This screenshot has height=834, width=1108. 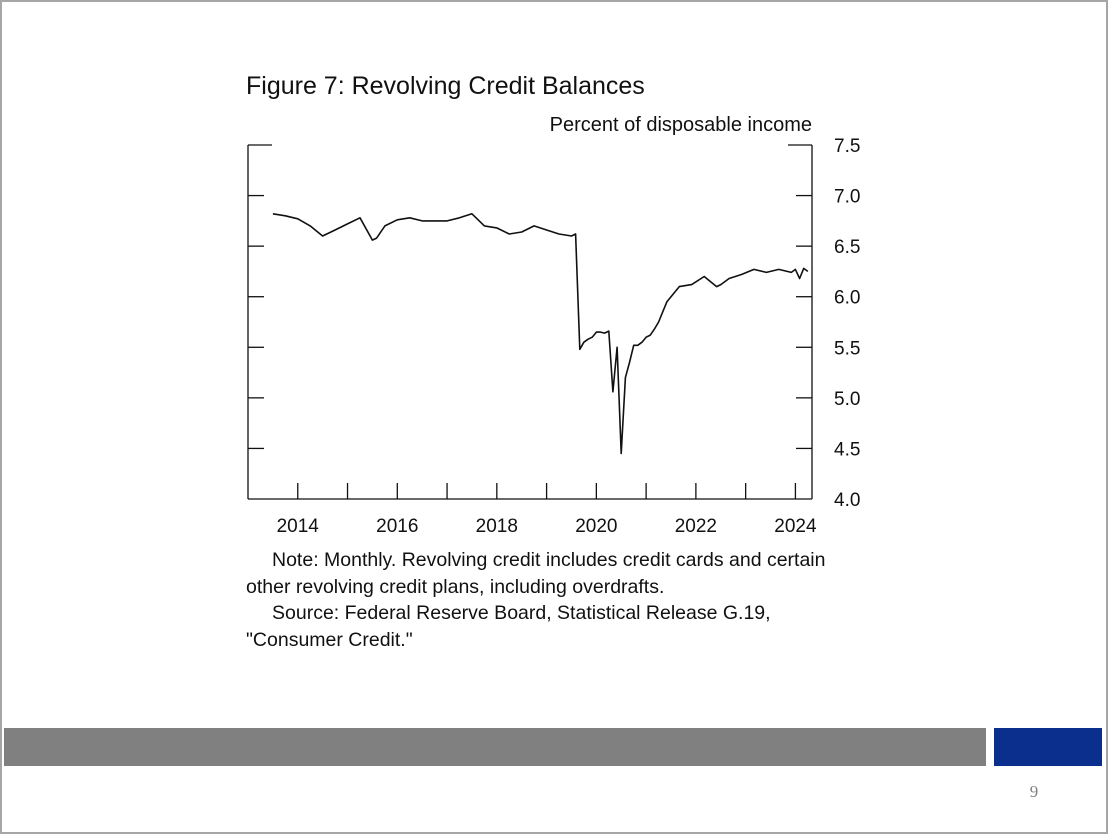 I want to click on y-tick-label: 6.5, so click(x=847, y=247).